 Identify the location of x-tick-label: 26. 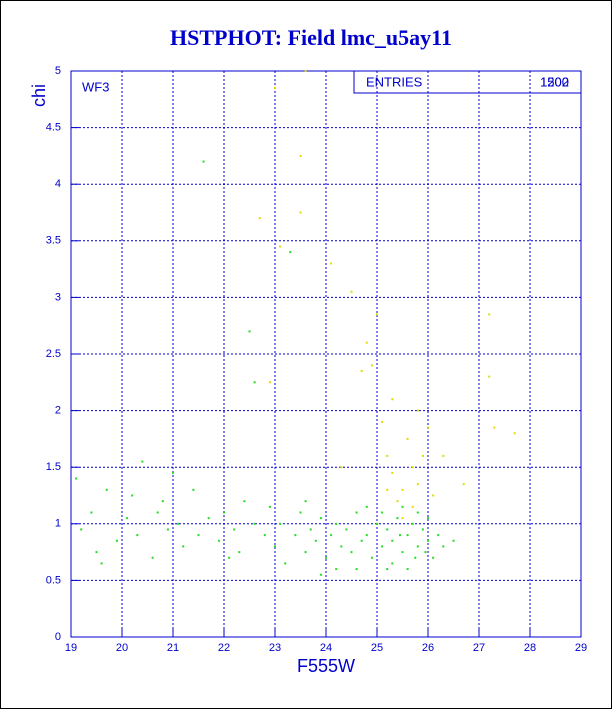
(428, 648).